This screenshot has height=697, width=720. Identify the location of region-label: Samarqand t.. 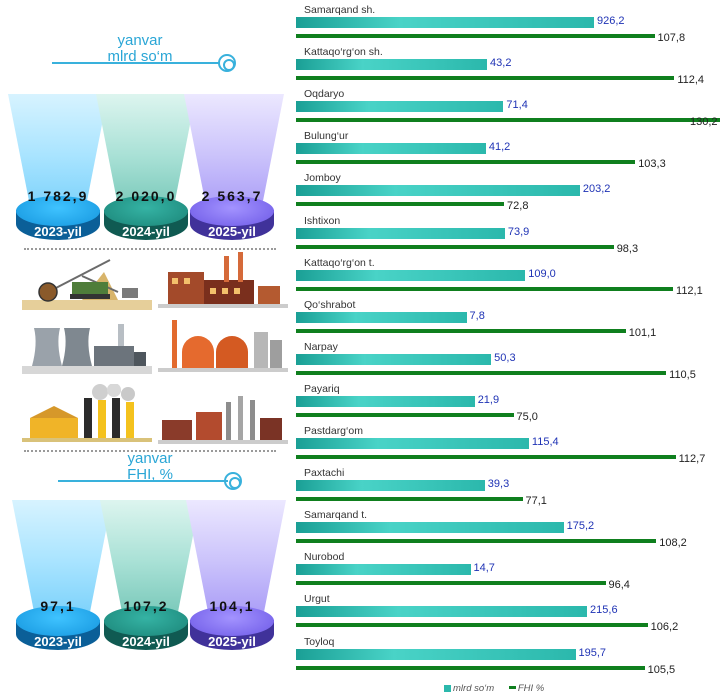
(336, 515).